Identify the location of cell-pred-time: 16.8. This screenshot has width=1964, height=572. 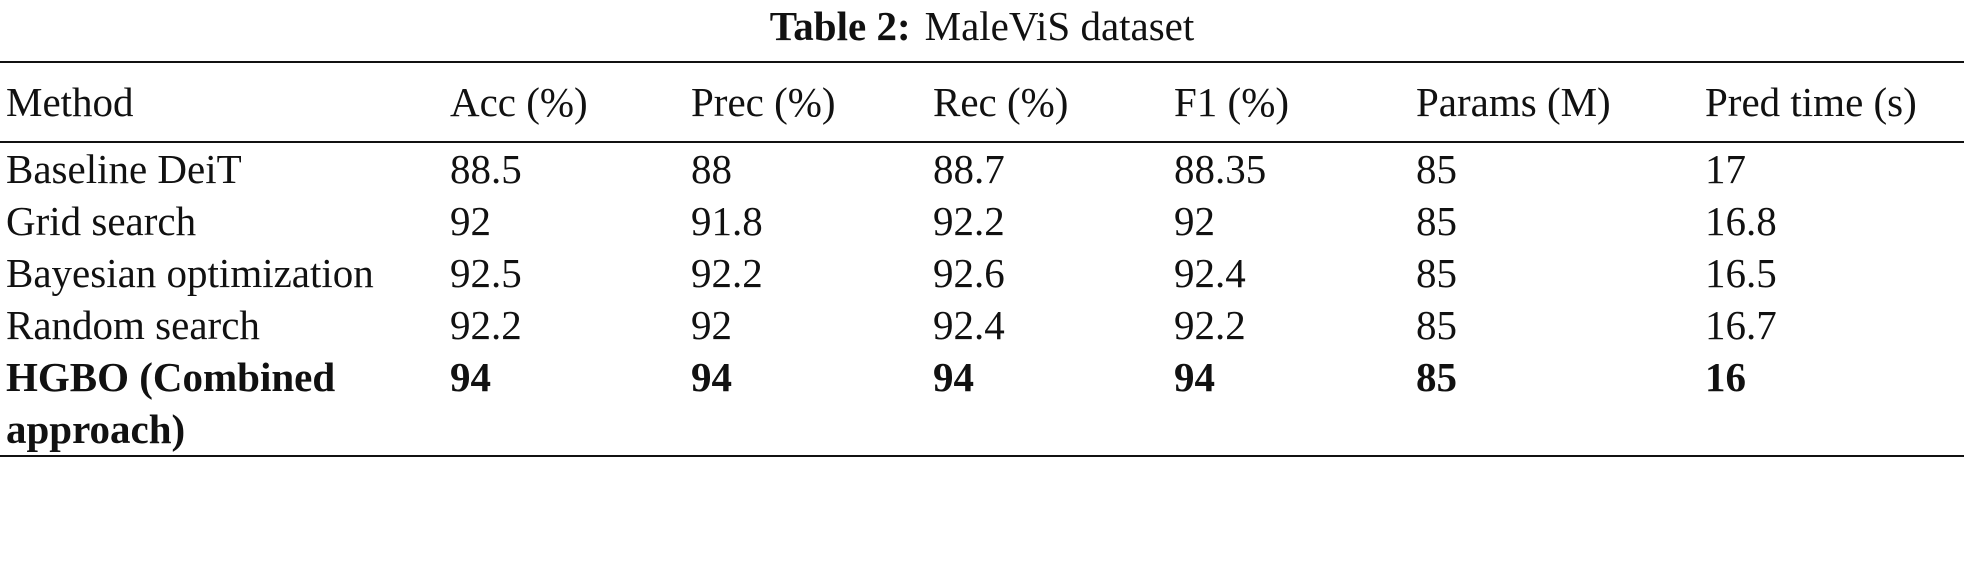
(1741, 221).